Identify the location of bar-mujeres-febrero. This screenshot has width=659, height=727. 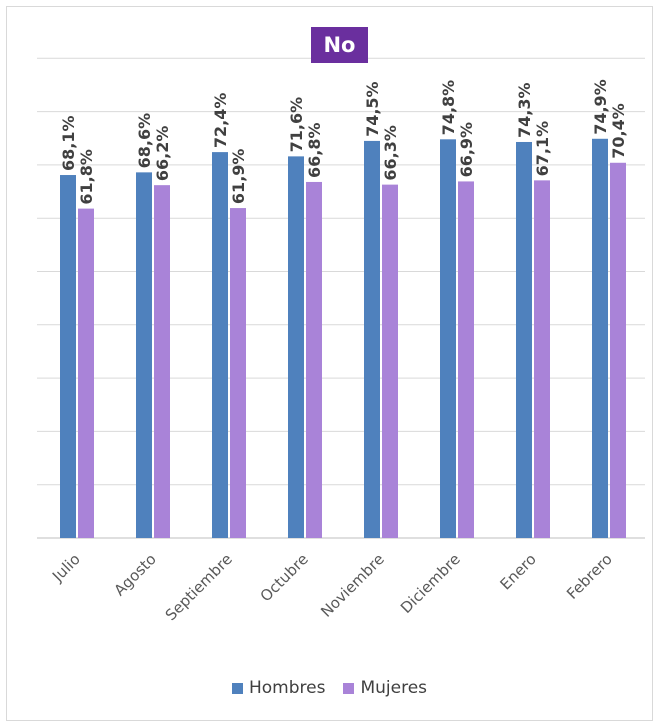
(618, 350).